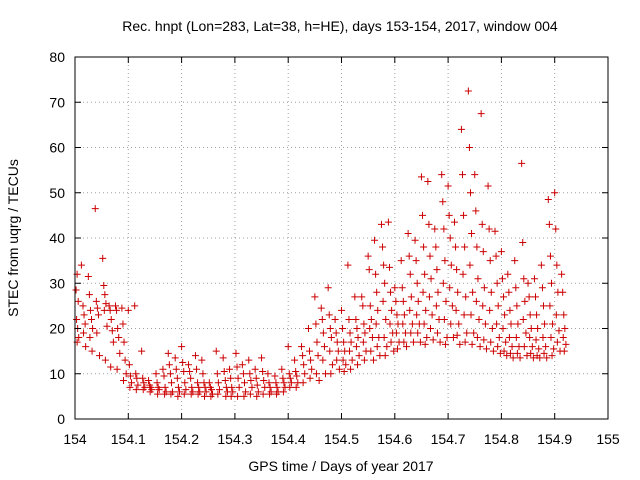 The image size is (640, 480). I want to click on x-tick-label: 154.8, so click(501, 439).